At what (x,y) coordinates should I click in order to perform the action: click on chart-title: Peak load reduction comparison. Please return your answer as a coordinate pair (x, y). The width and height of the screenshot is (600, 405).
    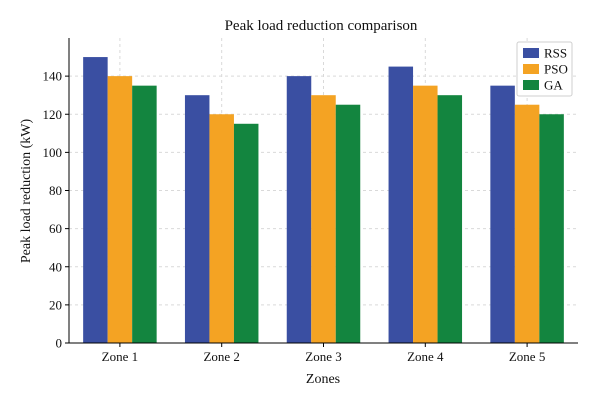
    Looking at the image, I should click on (321, 26).